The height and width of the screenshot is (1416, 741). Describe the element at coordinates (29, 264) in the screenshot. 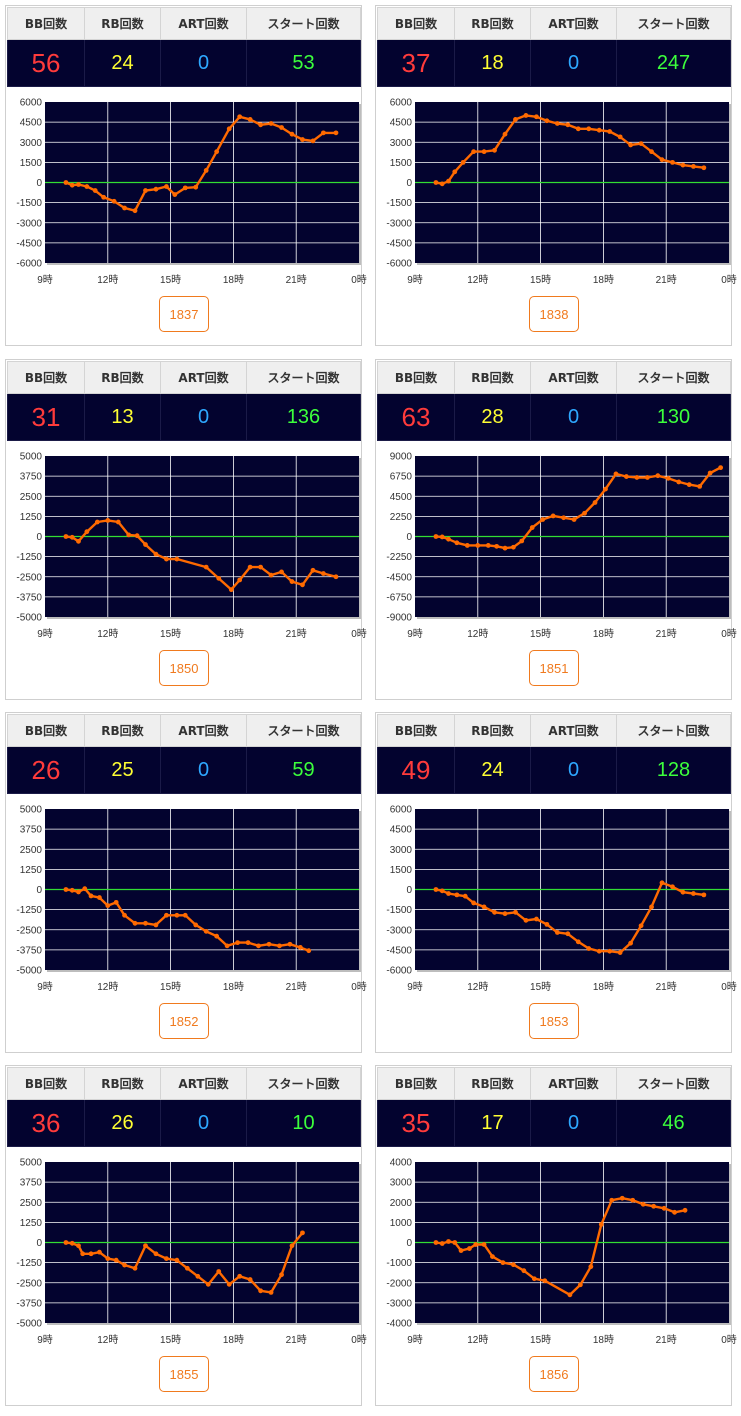

I see `y-tick-label: -6000` at that location.